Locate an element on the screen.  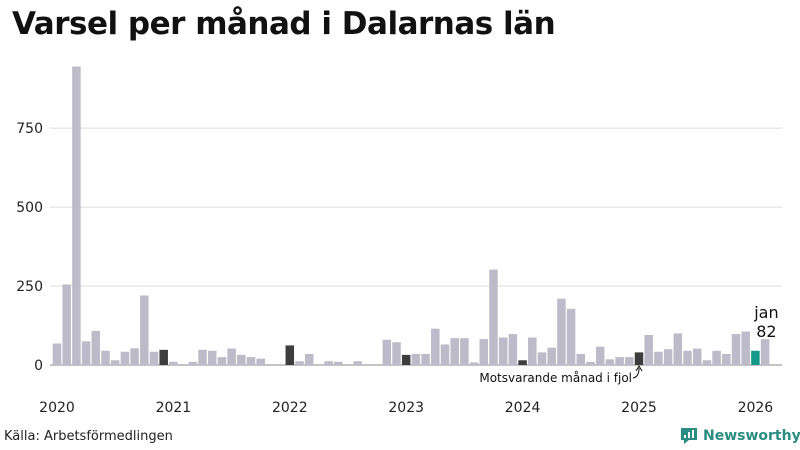
y-tick-label: 500 is located at coordinates (29, 208).